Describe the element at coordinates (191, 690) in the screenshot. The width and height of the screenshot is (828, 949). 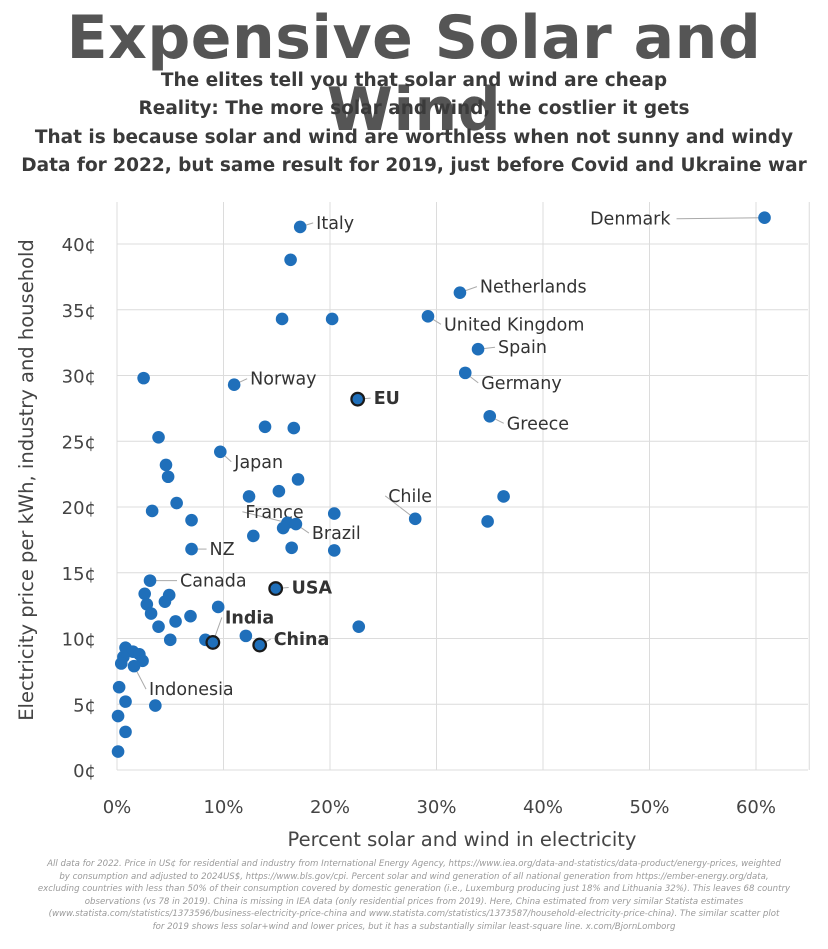
I see `point-label-indonesia: Indonesia` at that location.